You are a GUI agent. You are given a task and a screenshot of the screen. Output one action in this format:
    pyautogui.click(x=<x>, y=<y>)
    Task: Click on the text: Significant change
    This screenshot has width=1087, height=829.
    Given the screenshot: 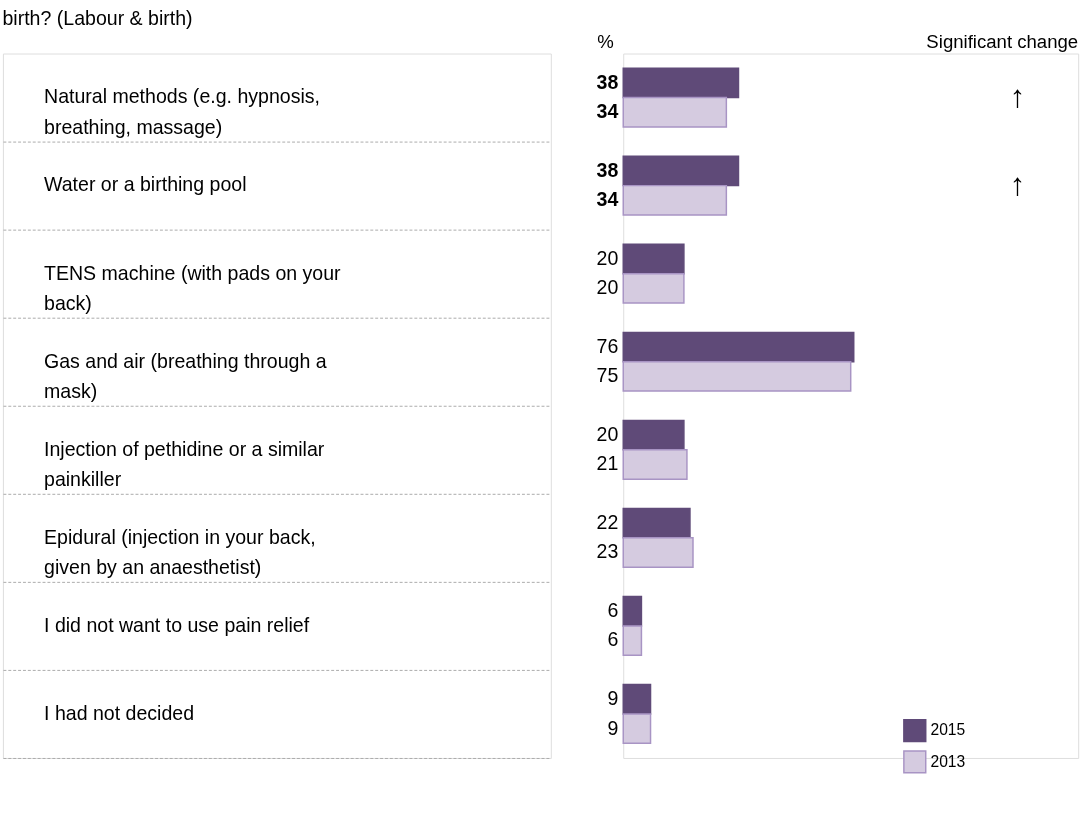 What is the action you would take?
    pyautogui.click(x=1002, y=41)
    